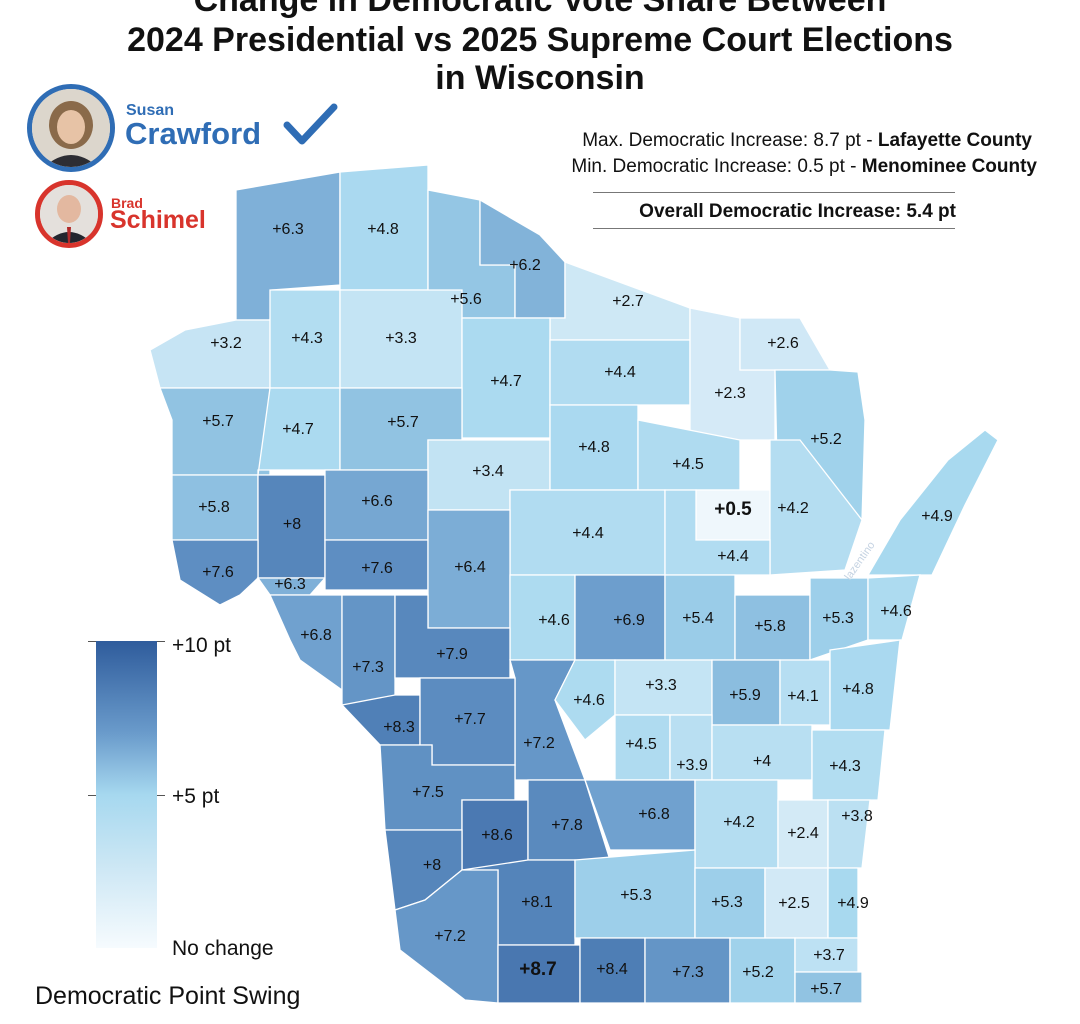 This screenshot has height=1024, width=1080. Describe the element at coordinates (803, 696) in the screenshot. I see `county-label-calumet: +4.1` at that location.